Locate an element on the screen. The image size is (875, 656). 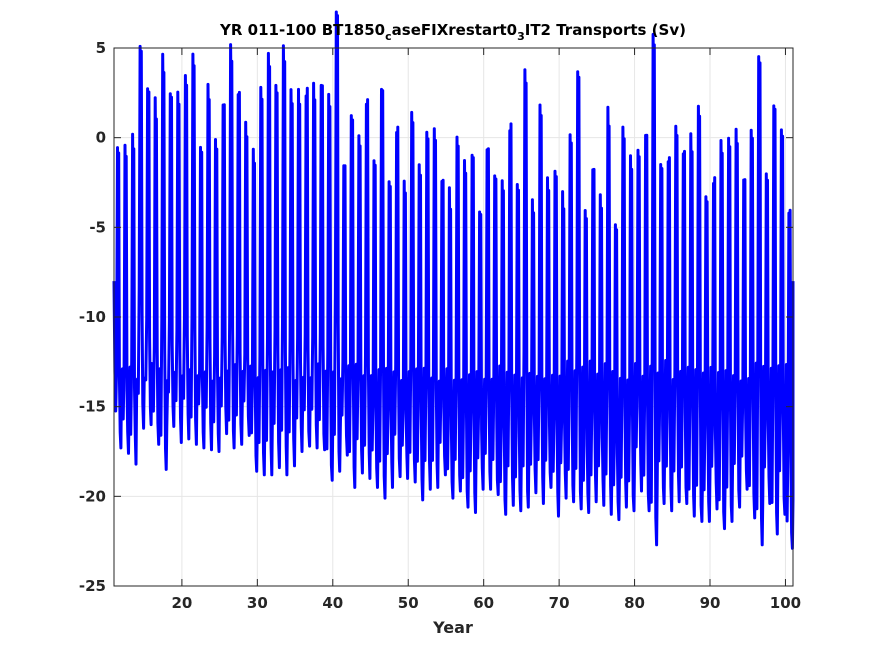
x-tick-label: 30 is located at coordinates (257, 603).